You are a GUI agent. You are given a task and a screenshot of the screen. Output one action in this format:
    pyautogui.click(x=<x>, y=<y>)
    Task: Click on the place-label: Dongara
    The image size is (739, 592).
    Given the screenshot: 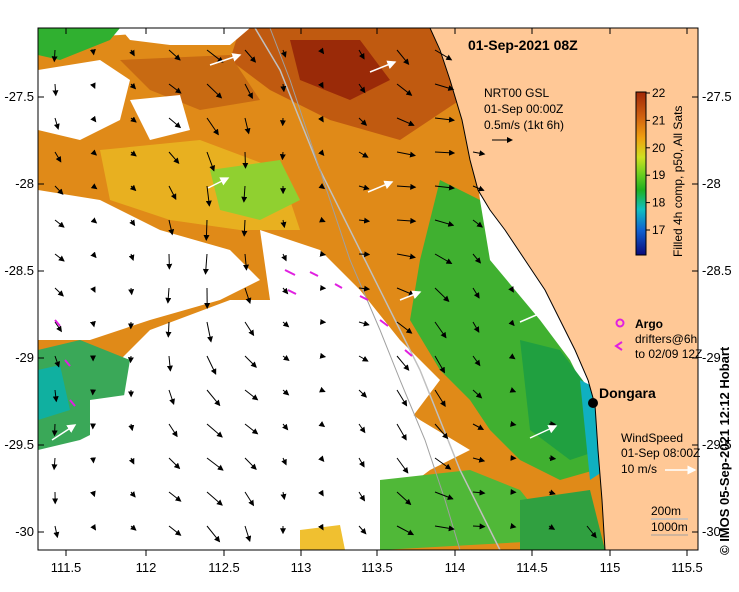 What is the action you would take?
    pyautogui.click(x=627, y=393)
    